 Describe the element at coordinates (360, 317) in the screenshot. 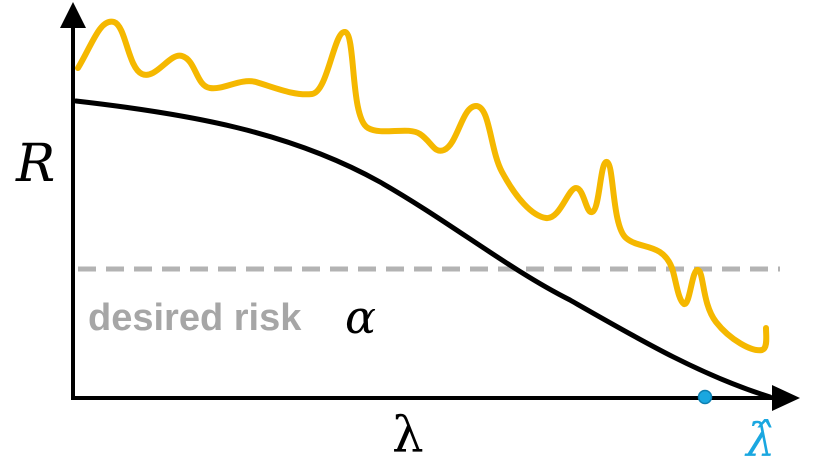

I see `alpha-symbol: α` at that location.